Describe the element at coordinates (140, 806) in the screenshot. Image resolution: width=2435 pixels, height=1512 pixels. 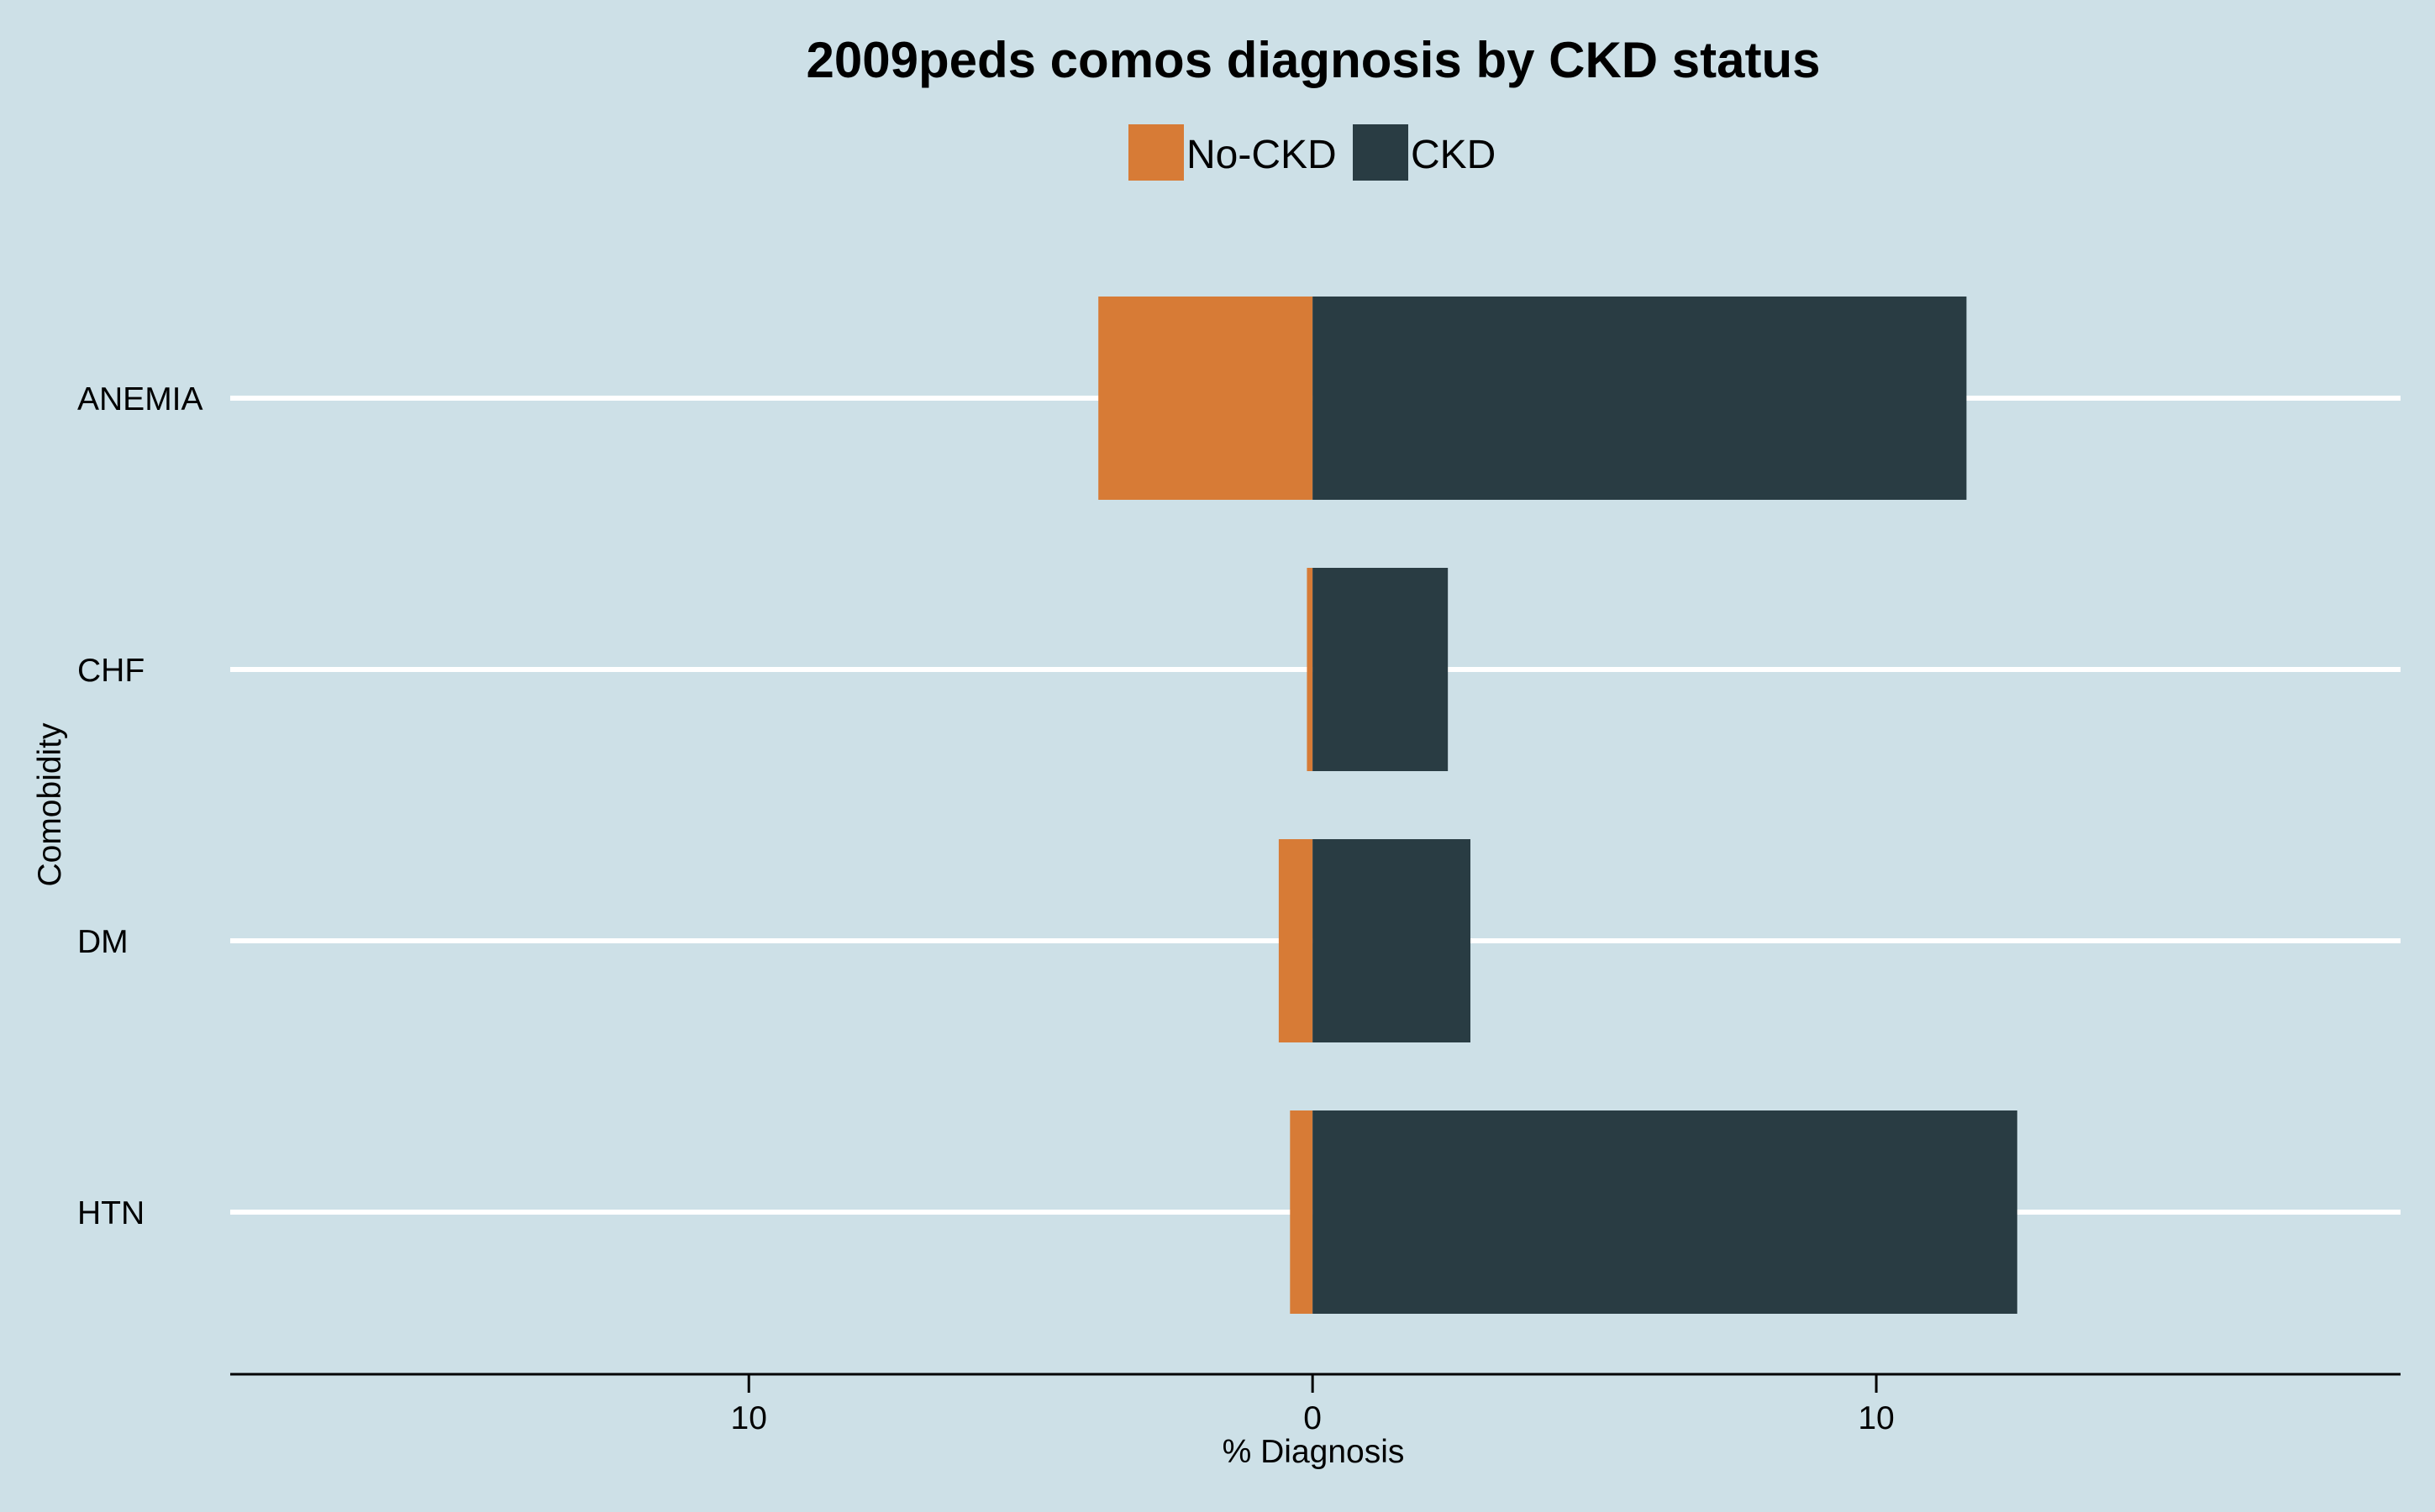
I see `category-labels: ANEMIA CHF DM HTN` at that location.